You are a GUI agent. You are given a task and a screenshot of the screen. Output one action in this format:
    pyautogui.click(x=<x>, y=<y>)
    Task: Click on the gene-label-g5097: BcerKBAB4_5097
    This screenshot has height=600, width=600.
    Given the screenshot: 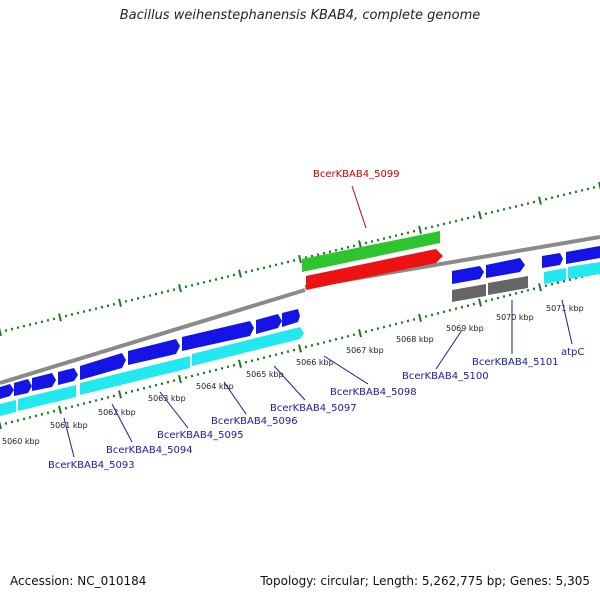 What is the action you would take?
    pyautogui.click(x=313, y=408)
    